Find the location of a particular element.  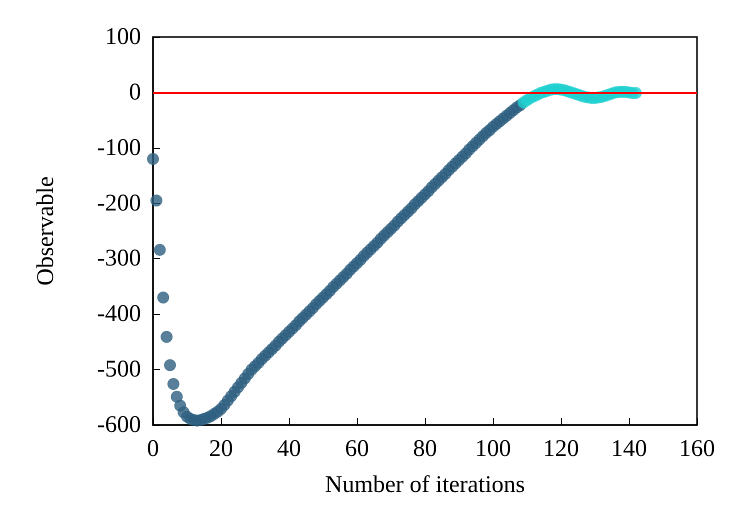

x-tick-label: 100 is located at coordinates (493, 449).